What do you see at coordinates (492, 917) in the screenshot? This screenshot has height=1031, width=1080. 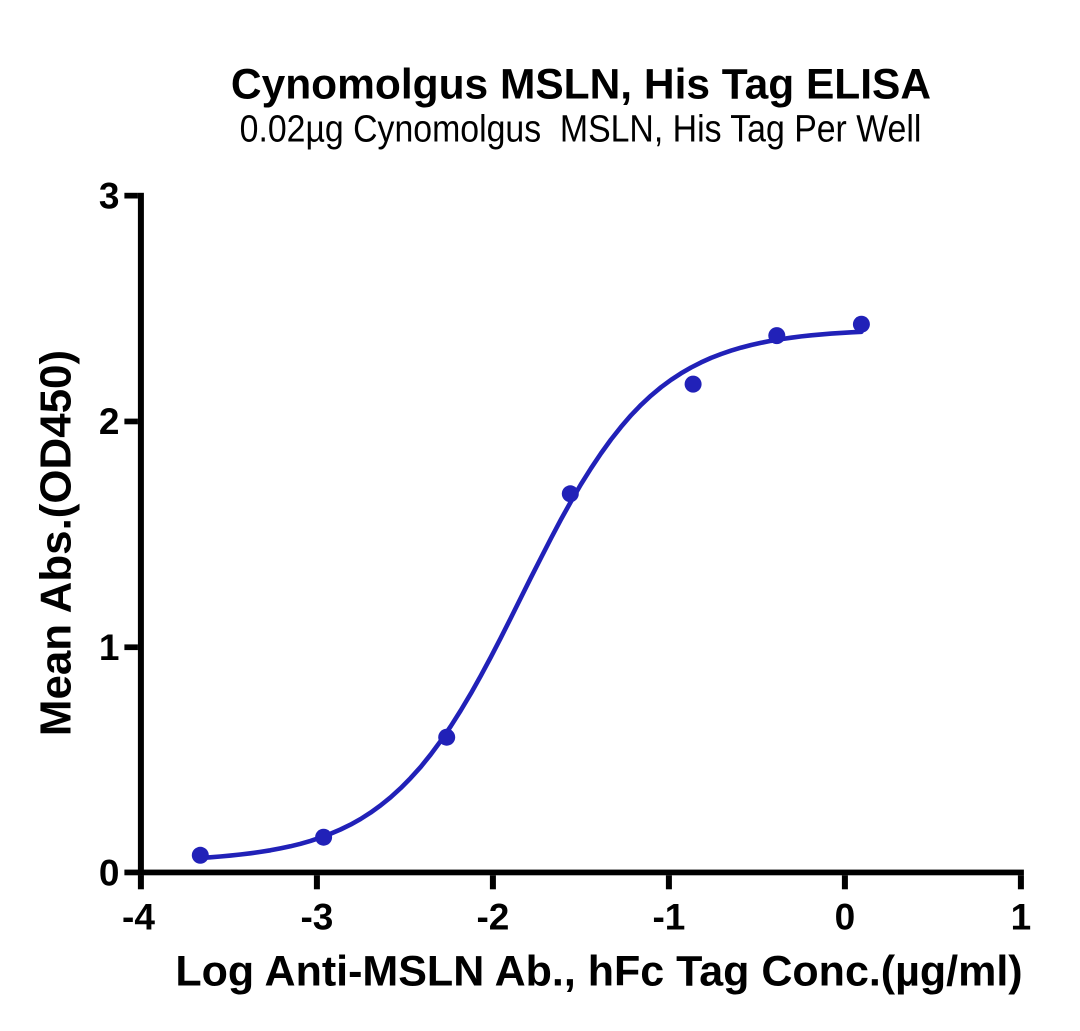 I see `svg-text: -2` at bounding box center [492, 917].